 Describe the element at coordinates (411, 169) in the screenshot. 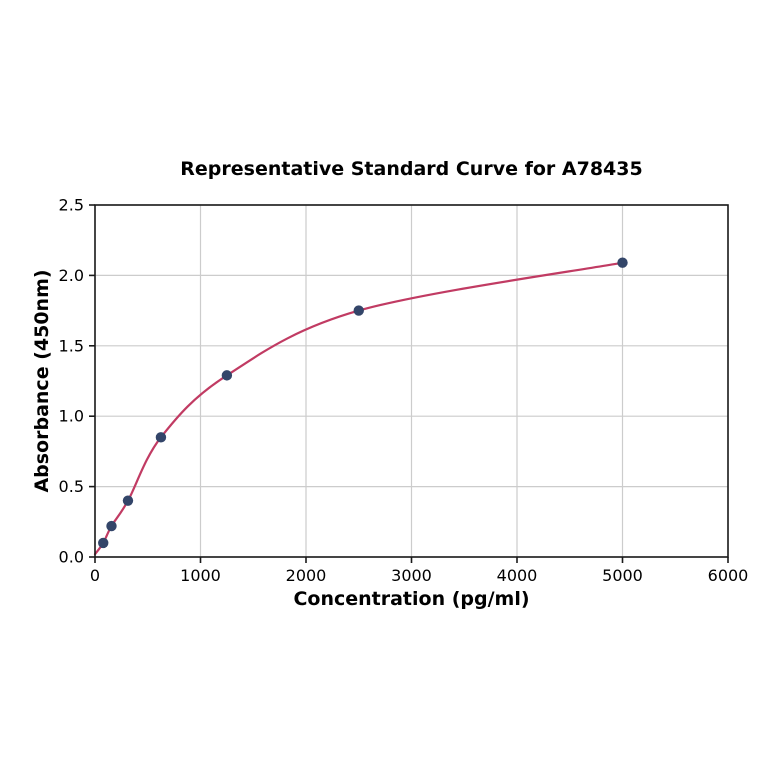

I see `chart-title: Representative Standard Curve for A78435` at that location.